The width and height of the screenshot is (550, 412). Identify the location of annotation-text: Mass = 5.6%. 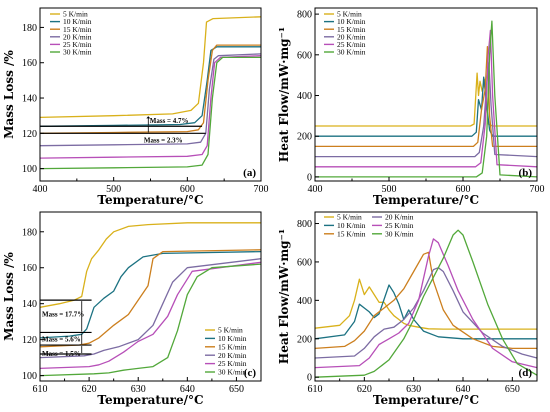
(61, 340).